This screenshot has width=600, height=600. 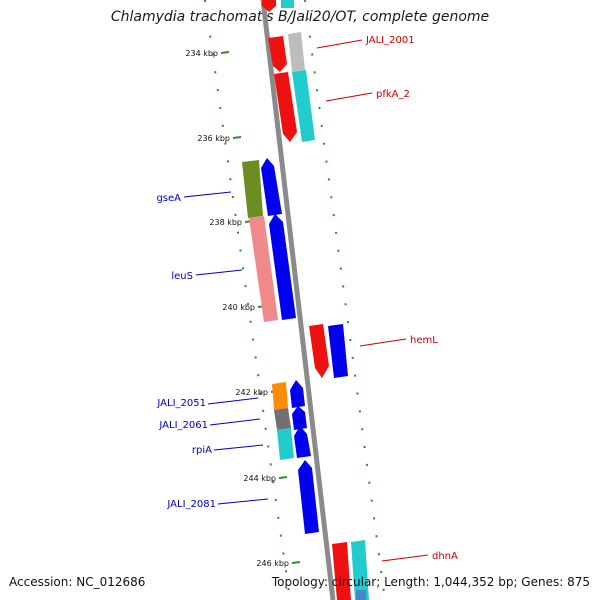 What do you see at coordinates (393, 94) in the screenshot?
I see `gene-label: pfkA_2` at bounding box center [393, 94].